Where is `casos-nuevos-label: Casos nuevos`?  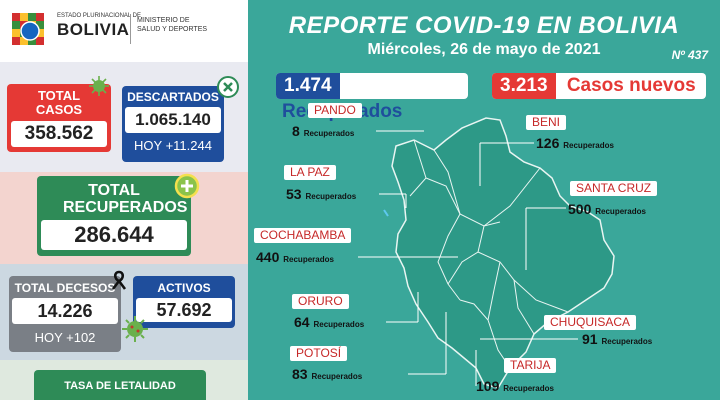
casos-nuevos-label: Casos nuevos is located at coordinates (631, 85).